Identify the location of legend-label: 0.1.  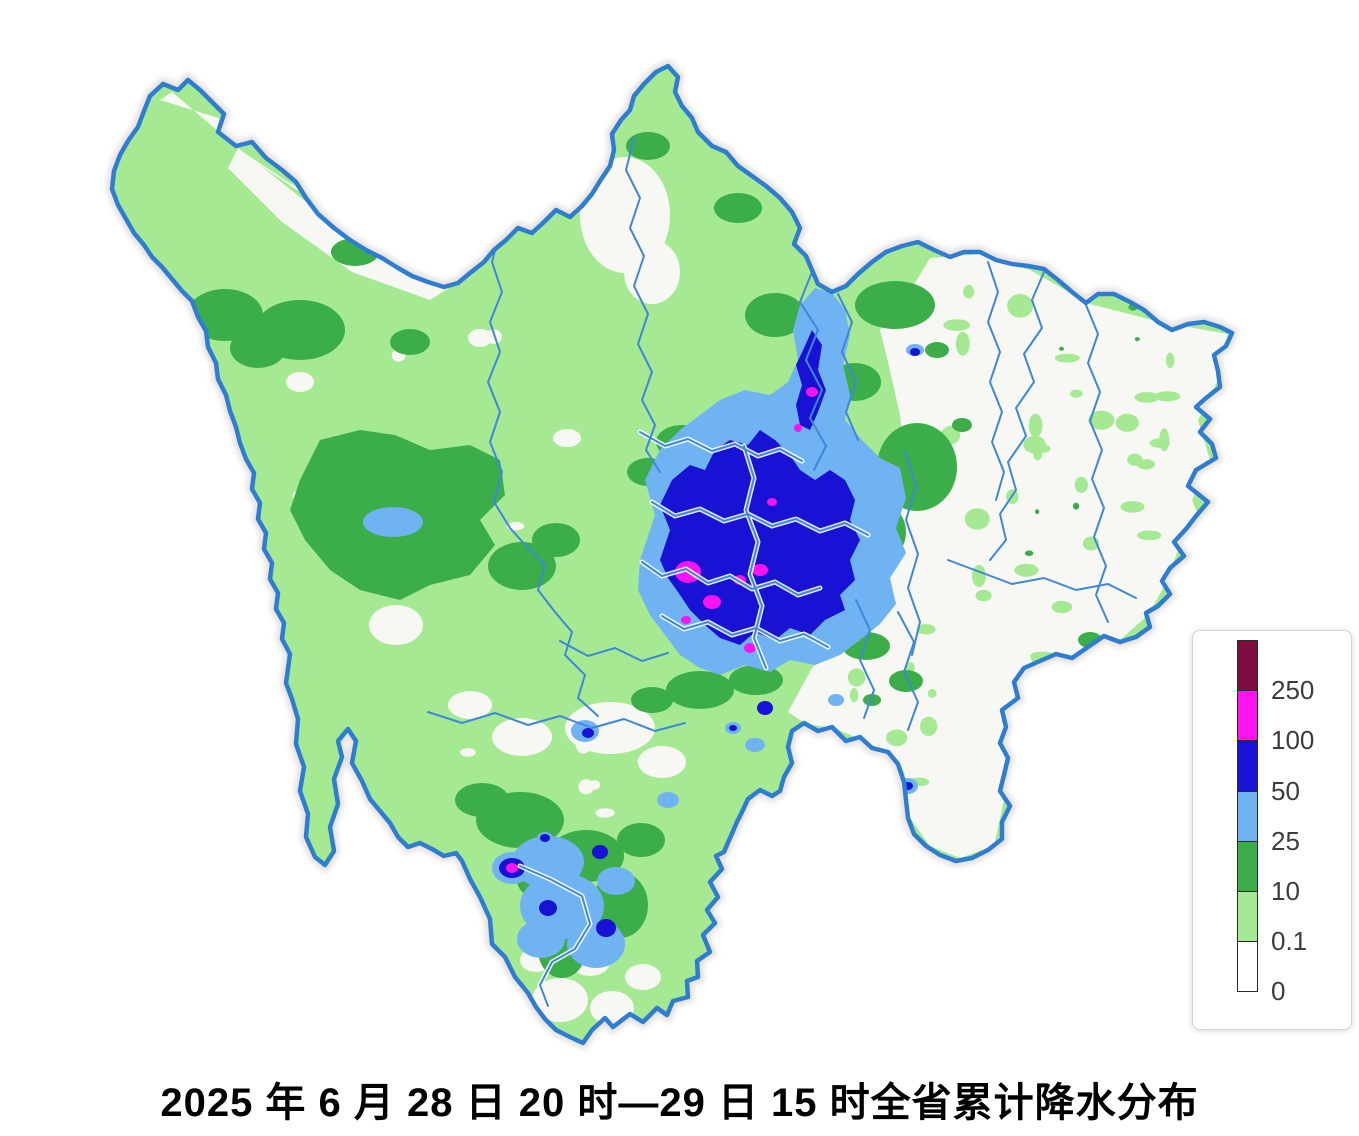
(1289, 941).